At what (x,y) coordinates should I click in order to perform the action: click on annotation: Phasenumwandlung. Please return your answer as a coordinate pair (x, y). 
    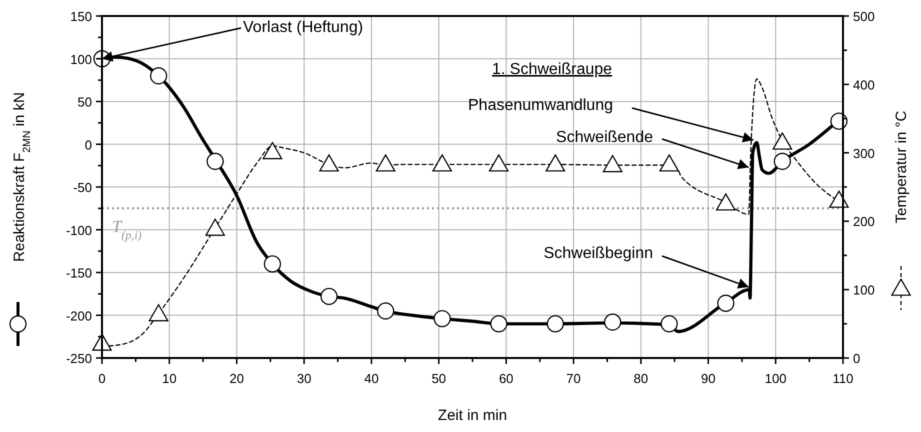
    Looking at the image, I should click on (540, 105).